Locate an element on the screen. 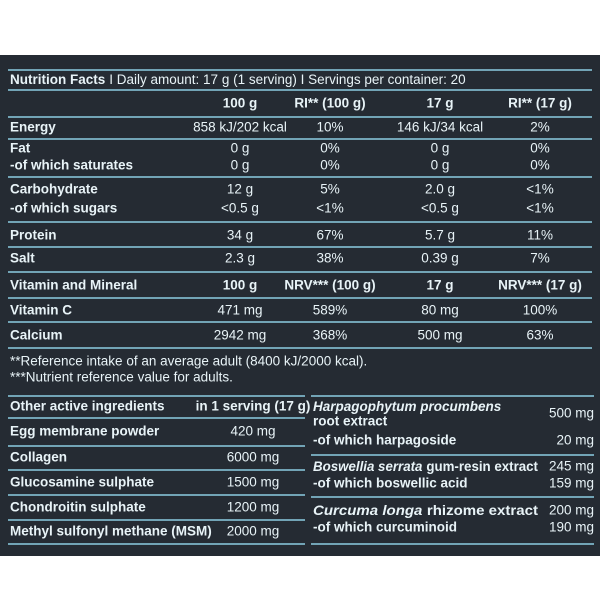 This screenshot has width=600, height=605. cell: 5.7 g is located at coordinates (440, 235).